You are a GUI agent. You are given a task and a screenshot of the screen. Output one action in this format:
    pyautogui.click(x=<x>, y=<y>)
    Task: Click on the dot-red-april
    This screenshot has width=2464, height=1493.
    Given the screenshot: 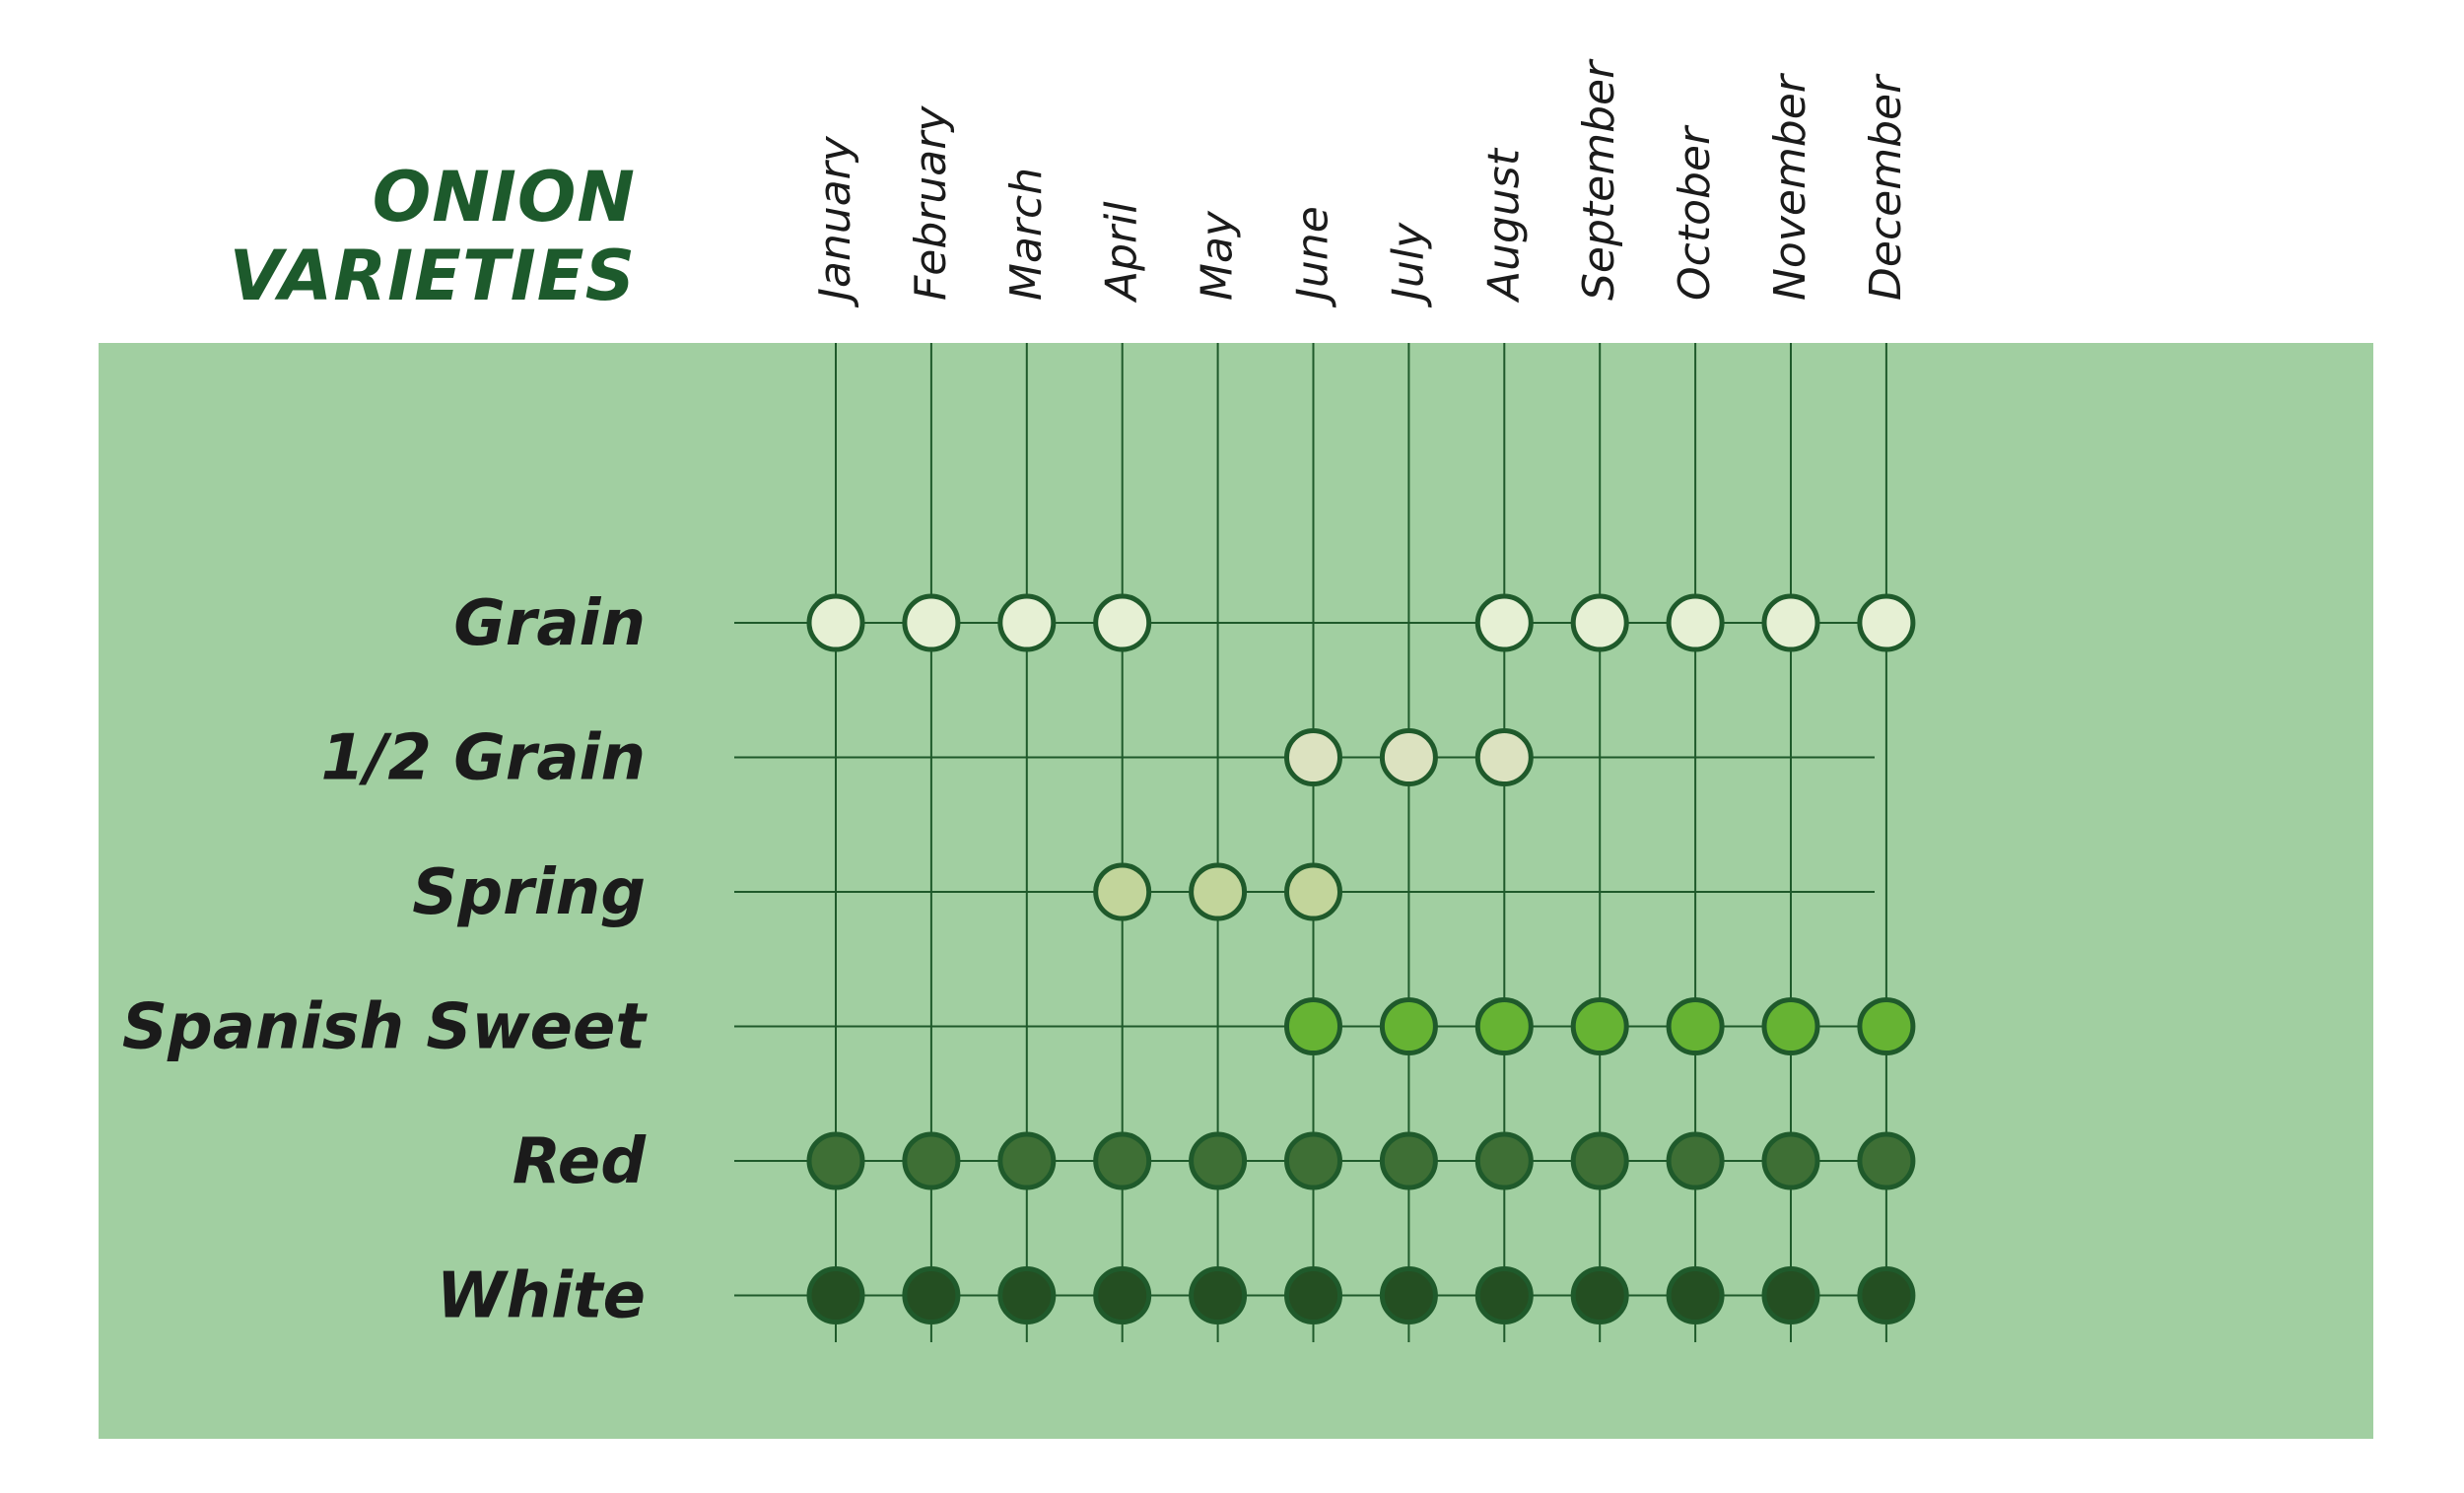 What is the action you would take?
    pyautogui.click(x=1122, y=1161)
    